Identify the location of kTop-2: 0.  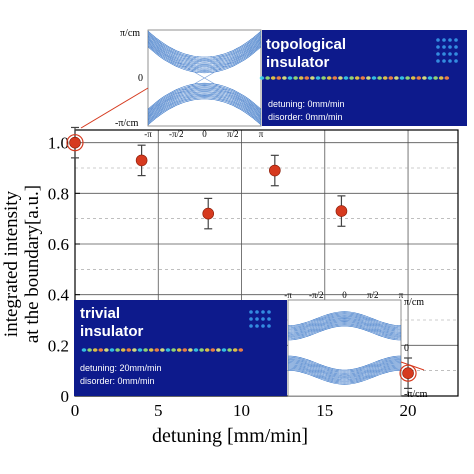
(204, 134).